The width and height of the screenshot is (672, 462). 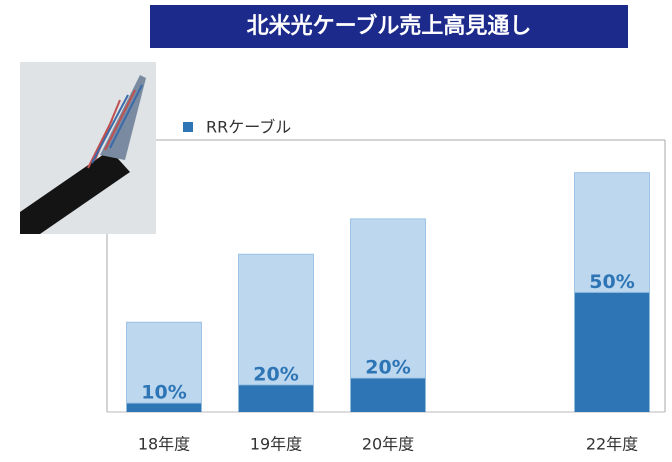 I want to click on x-tick-label: 18年度, so click(x=164, y=444).